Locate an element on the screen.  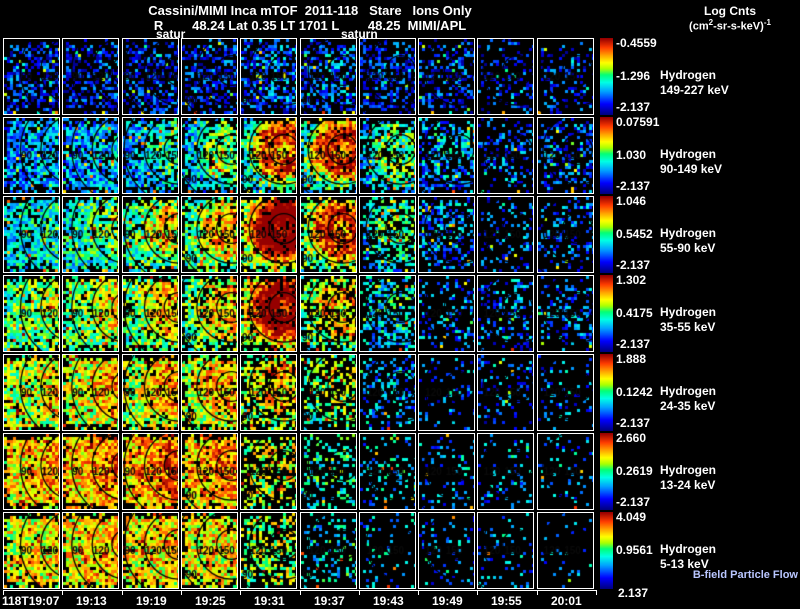
colorbar-mid-label: 0.1242 is located at coordinates (634, 392).